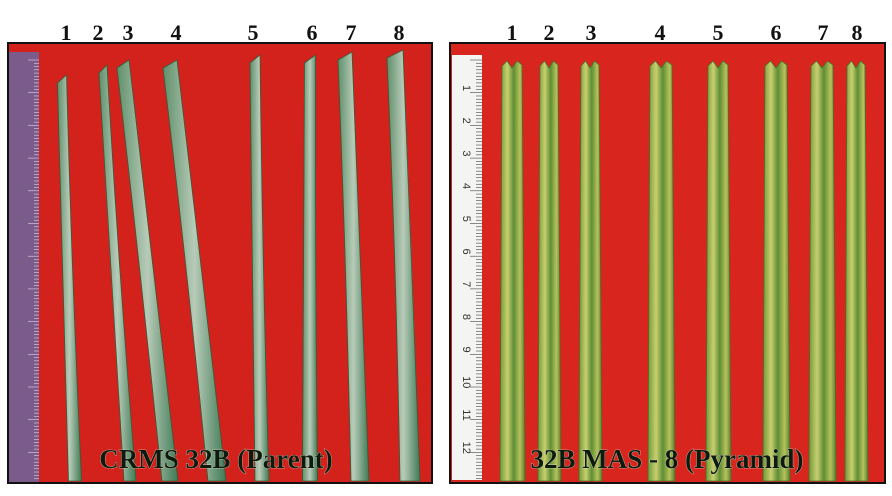  Describe the element at coordinates (215, 459) in the screenshot. I see `panel-caption: CRMS 32B (Parent)` at that location.